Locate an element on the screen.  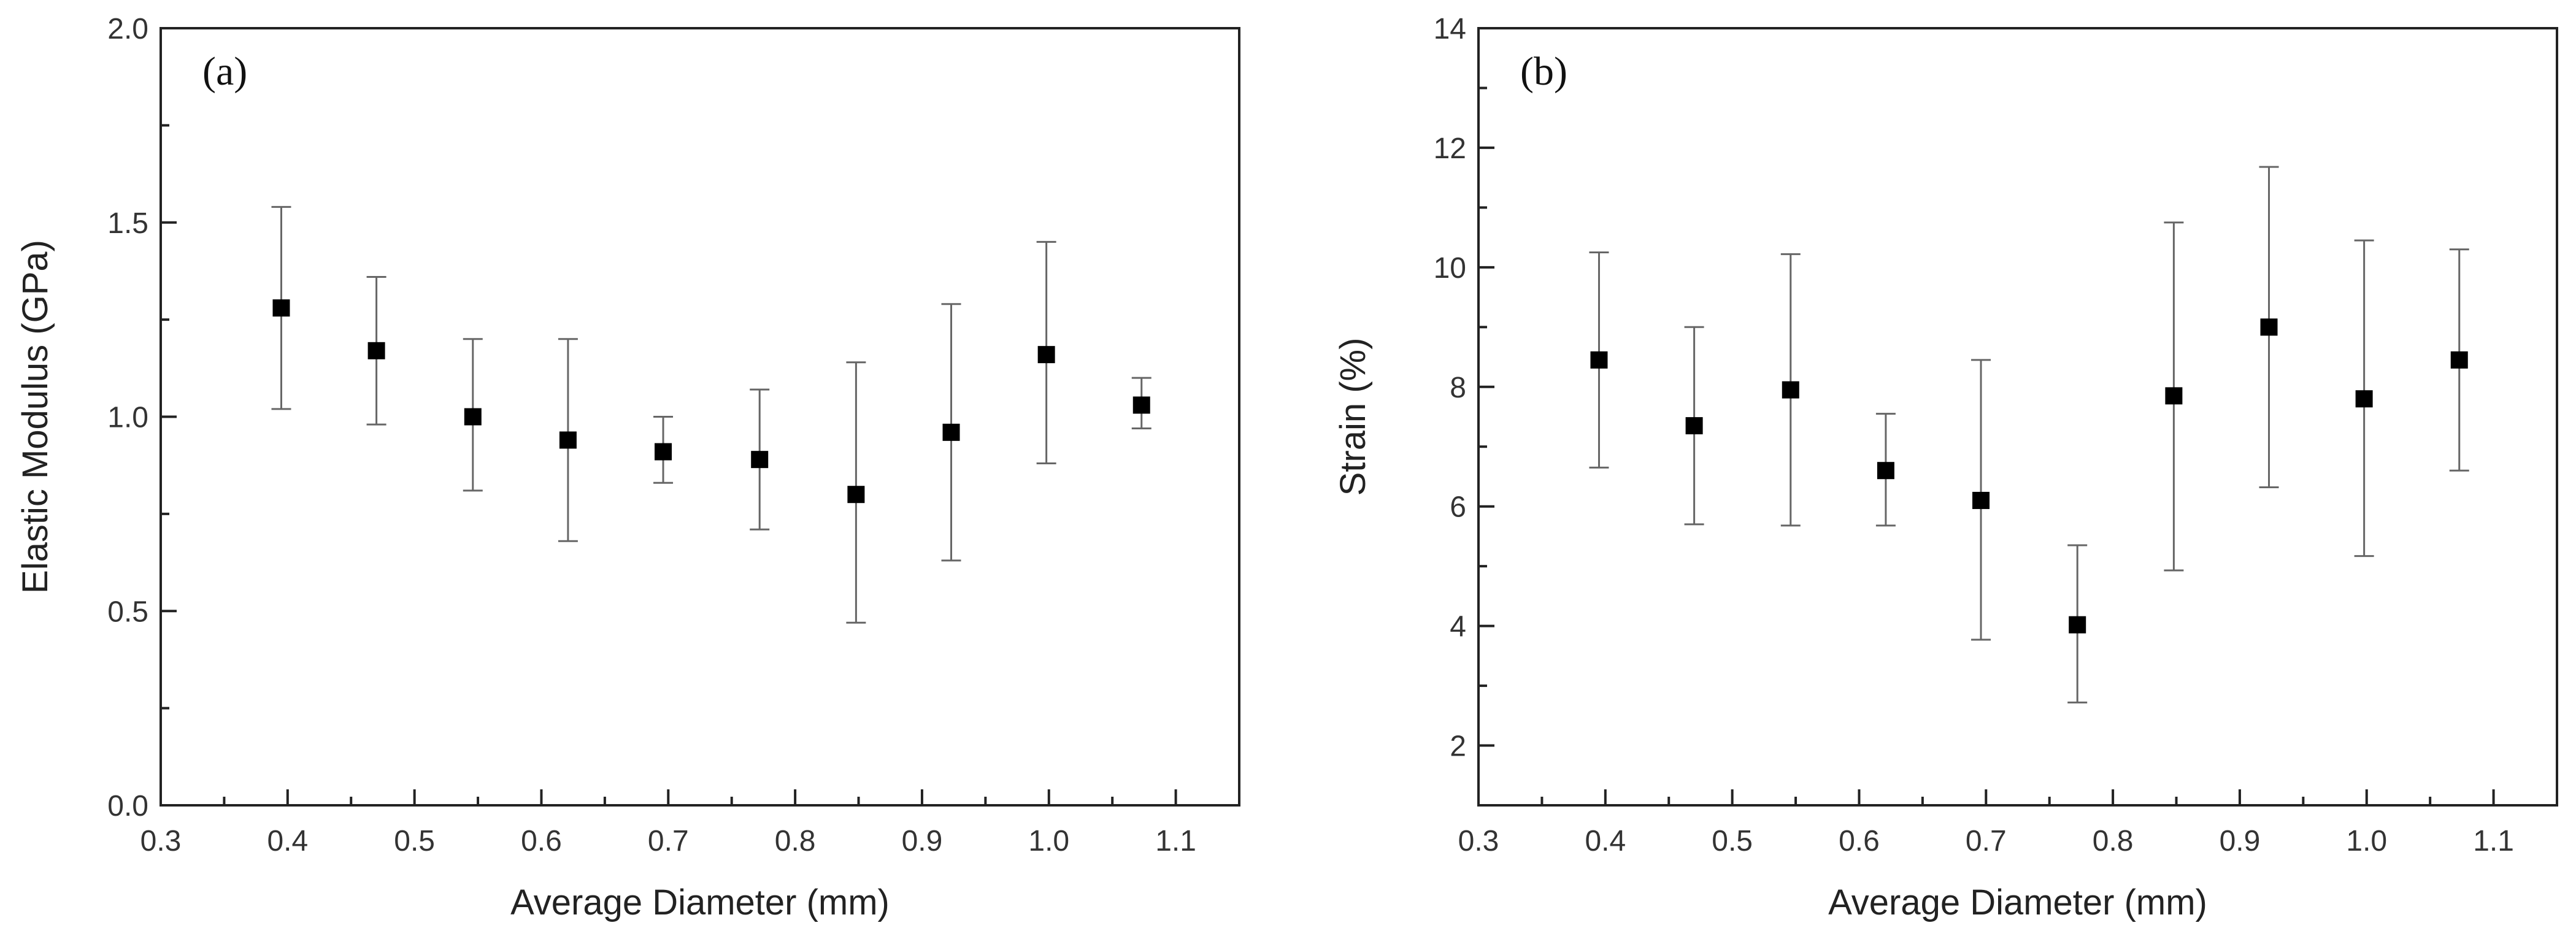
y-tick-label: 2 is located at coordinates (1458, 746).